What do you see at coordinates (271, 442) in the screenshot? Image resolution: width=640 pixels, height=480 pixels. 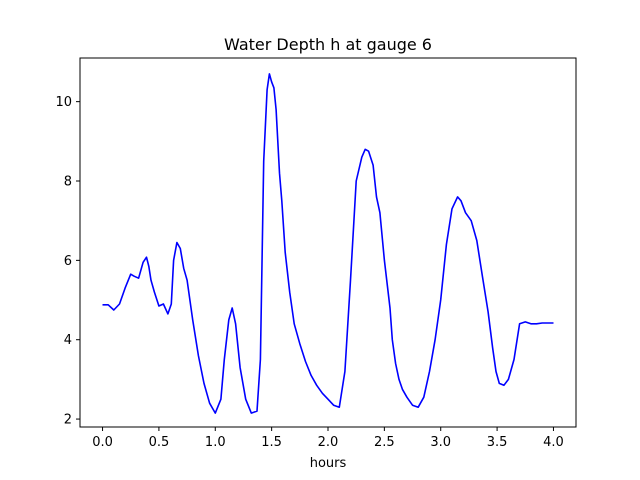 I see `x-tick-label: 1.5` at bounding box center [271, 442].